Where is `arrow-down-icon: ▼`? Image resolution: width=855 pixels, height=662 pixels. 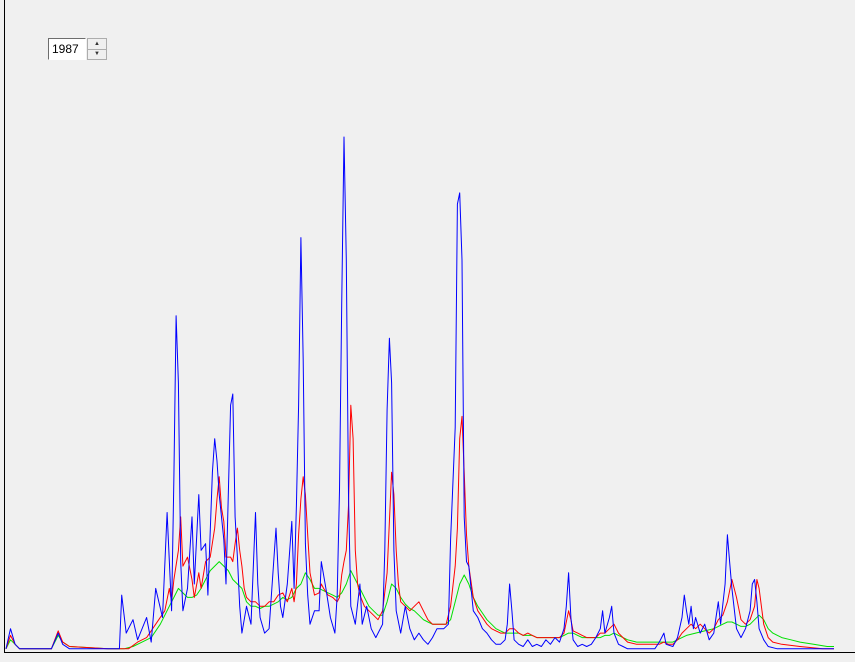 arrow-down-icon: ▼ is located at coordinates (97, 54).